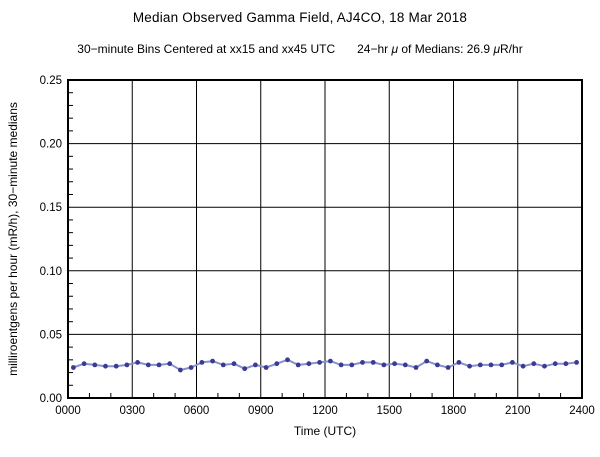 Image resolution: width=600 pixels, height=457 pixels. I want to click on y-tick-label: 0.05, so click(51, 335).